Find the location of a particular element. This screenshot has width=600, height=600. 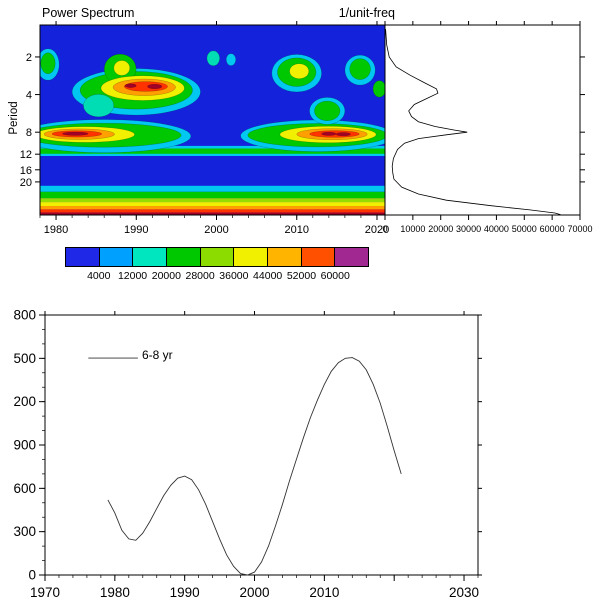

legend-6-8yr: 6-8 yr is located at coordinates (157, 355).